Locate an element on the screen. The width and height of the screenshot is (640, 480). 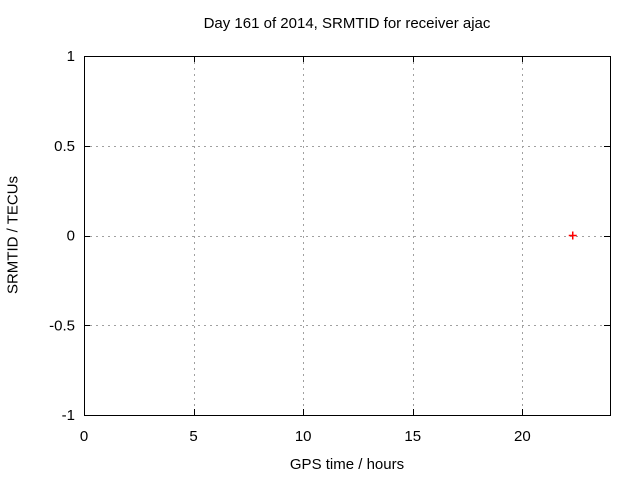
y-tick-label: -0.5 is located at coordinates (62, 325).